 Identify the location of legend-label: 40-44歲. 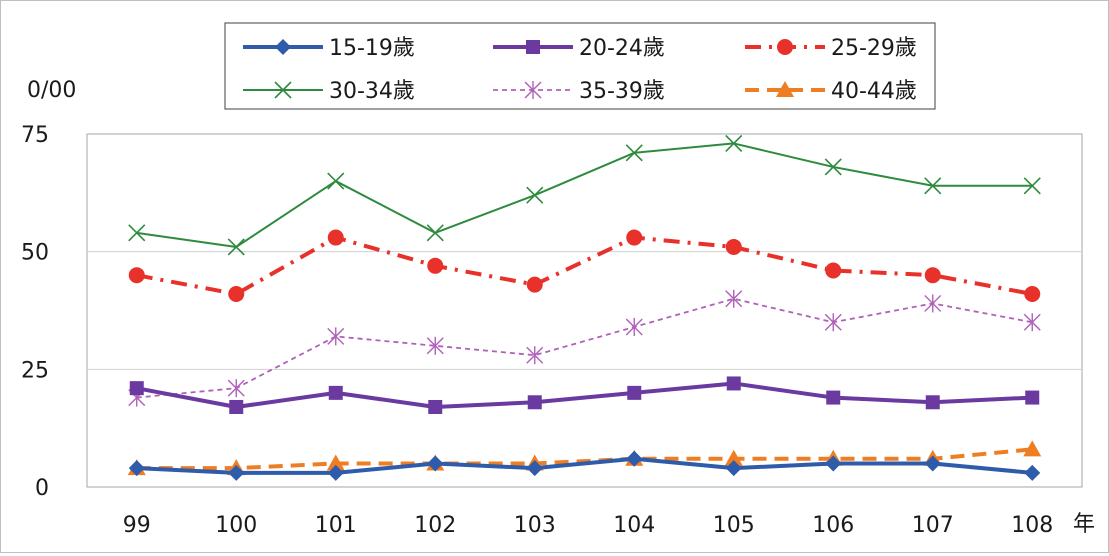
(874, 91).